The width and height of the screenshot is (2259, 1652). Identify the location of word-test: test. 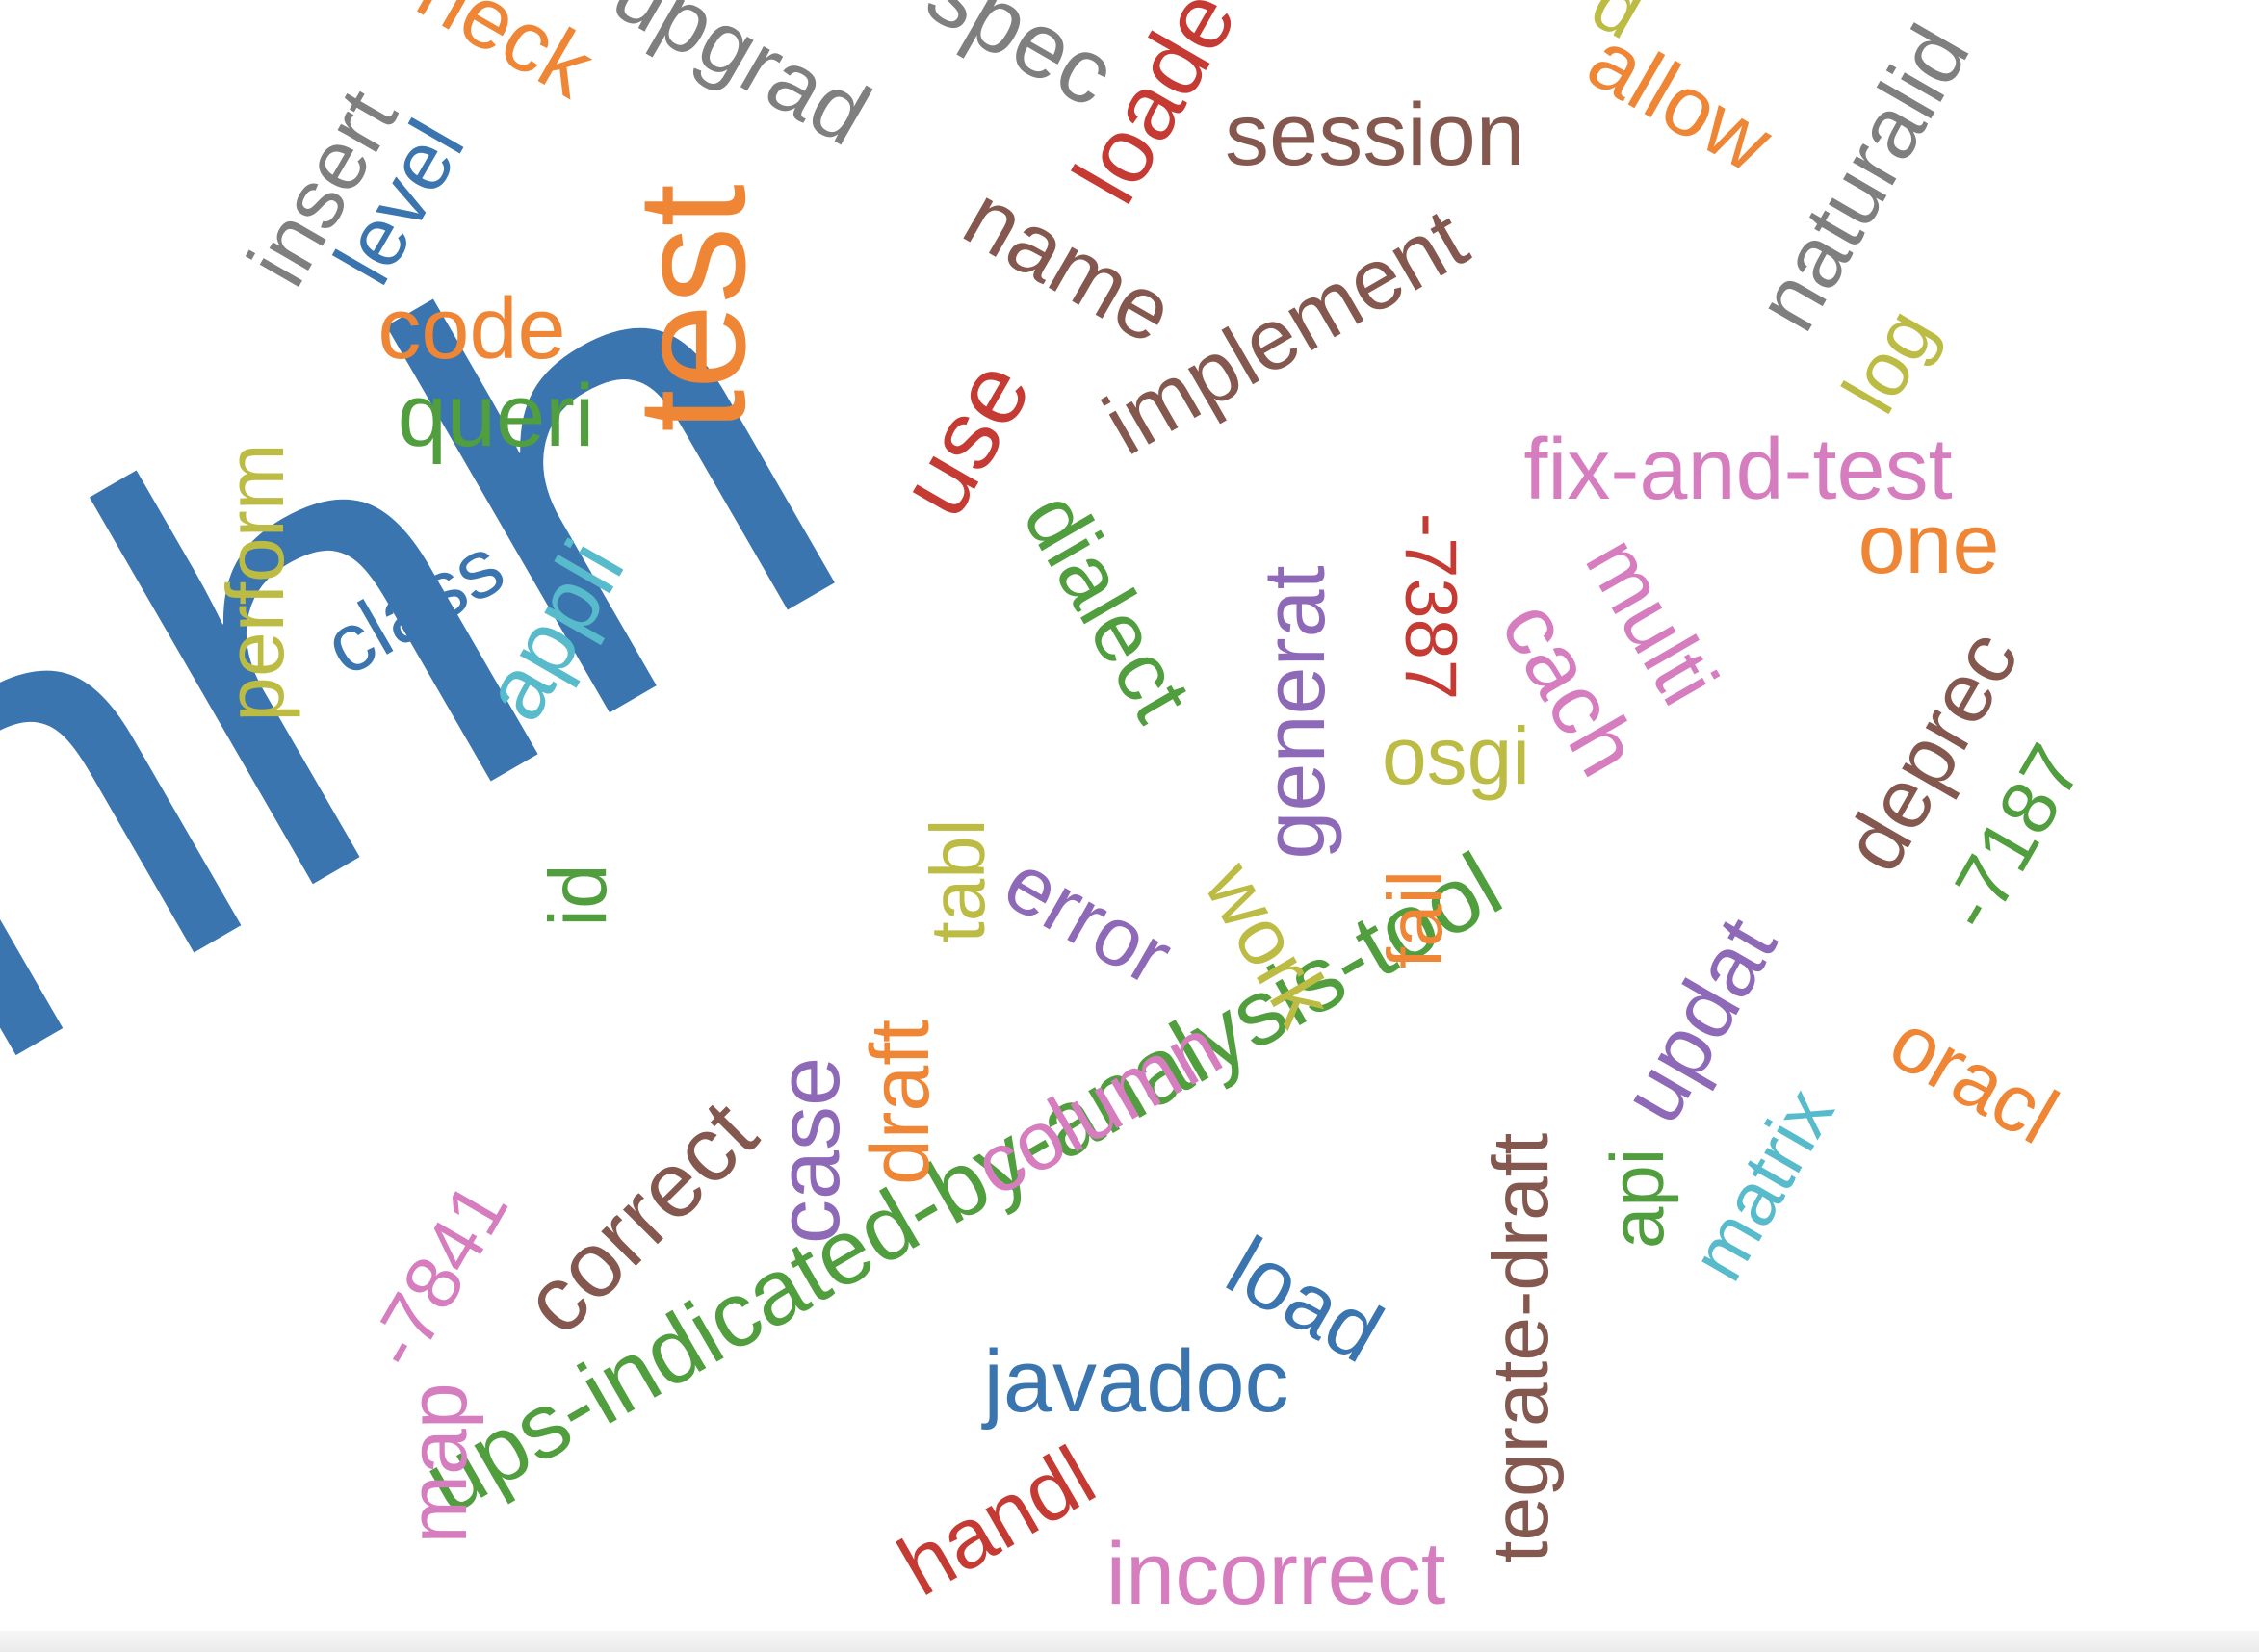
(691, 308).